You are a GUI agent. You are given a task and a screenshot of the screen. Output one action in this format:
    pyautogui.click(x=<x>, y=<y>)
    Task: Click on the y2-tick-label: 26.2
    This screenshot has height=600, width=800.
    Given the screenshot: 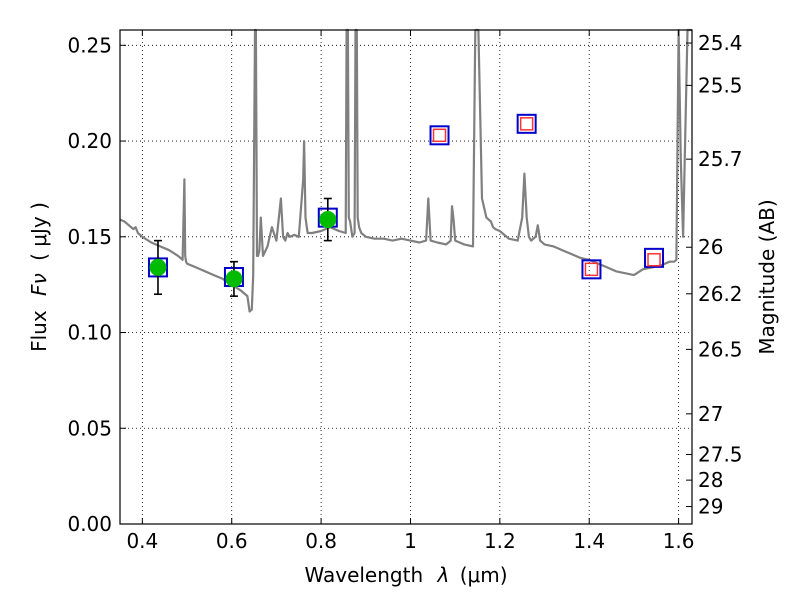 What is the action you would take?
    pyautogui.click(x=720, y=294)
    